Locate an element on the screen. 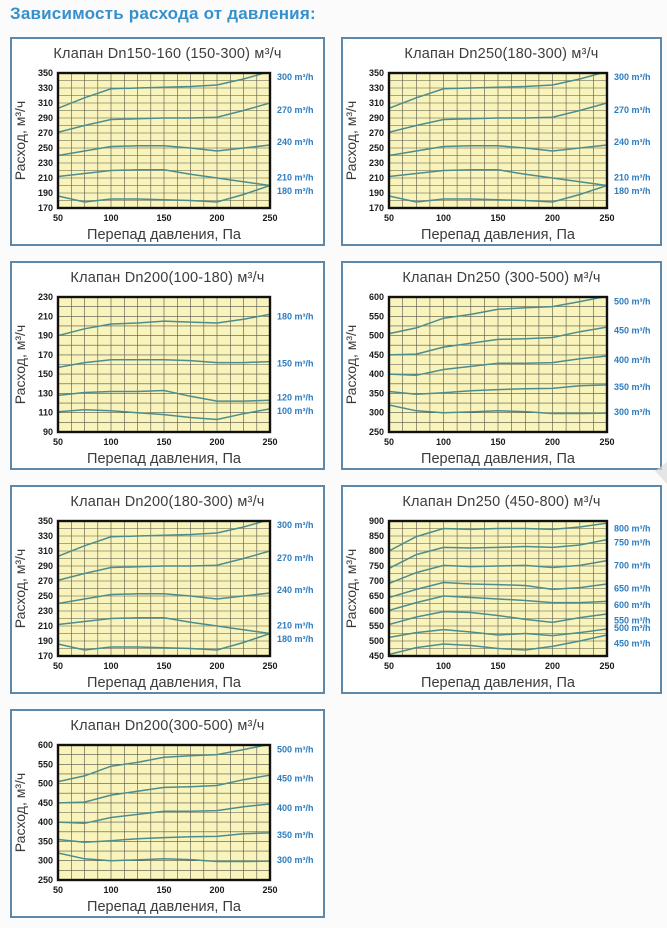  svg-text: 650 m³/h is located at coordinates (632, 589).